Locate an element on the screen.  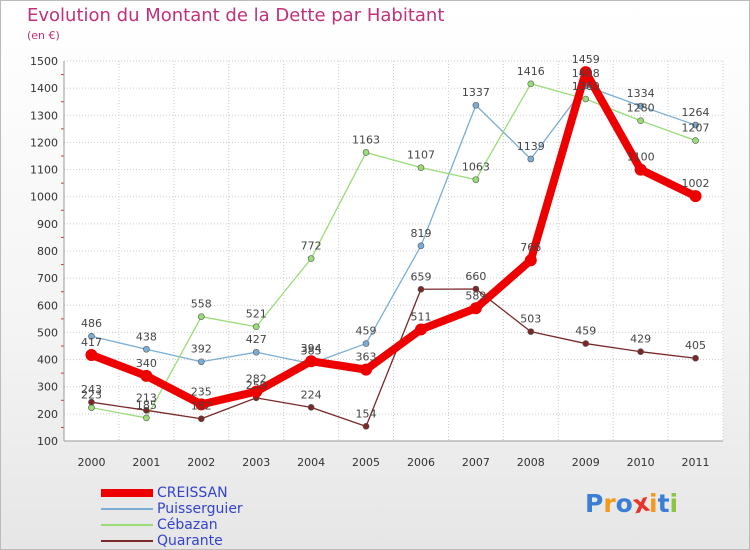
y-tick-label: 400 is located at coordinates (47, 360).